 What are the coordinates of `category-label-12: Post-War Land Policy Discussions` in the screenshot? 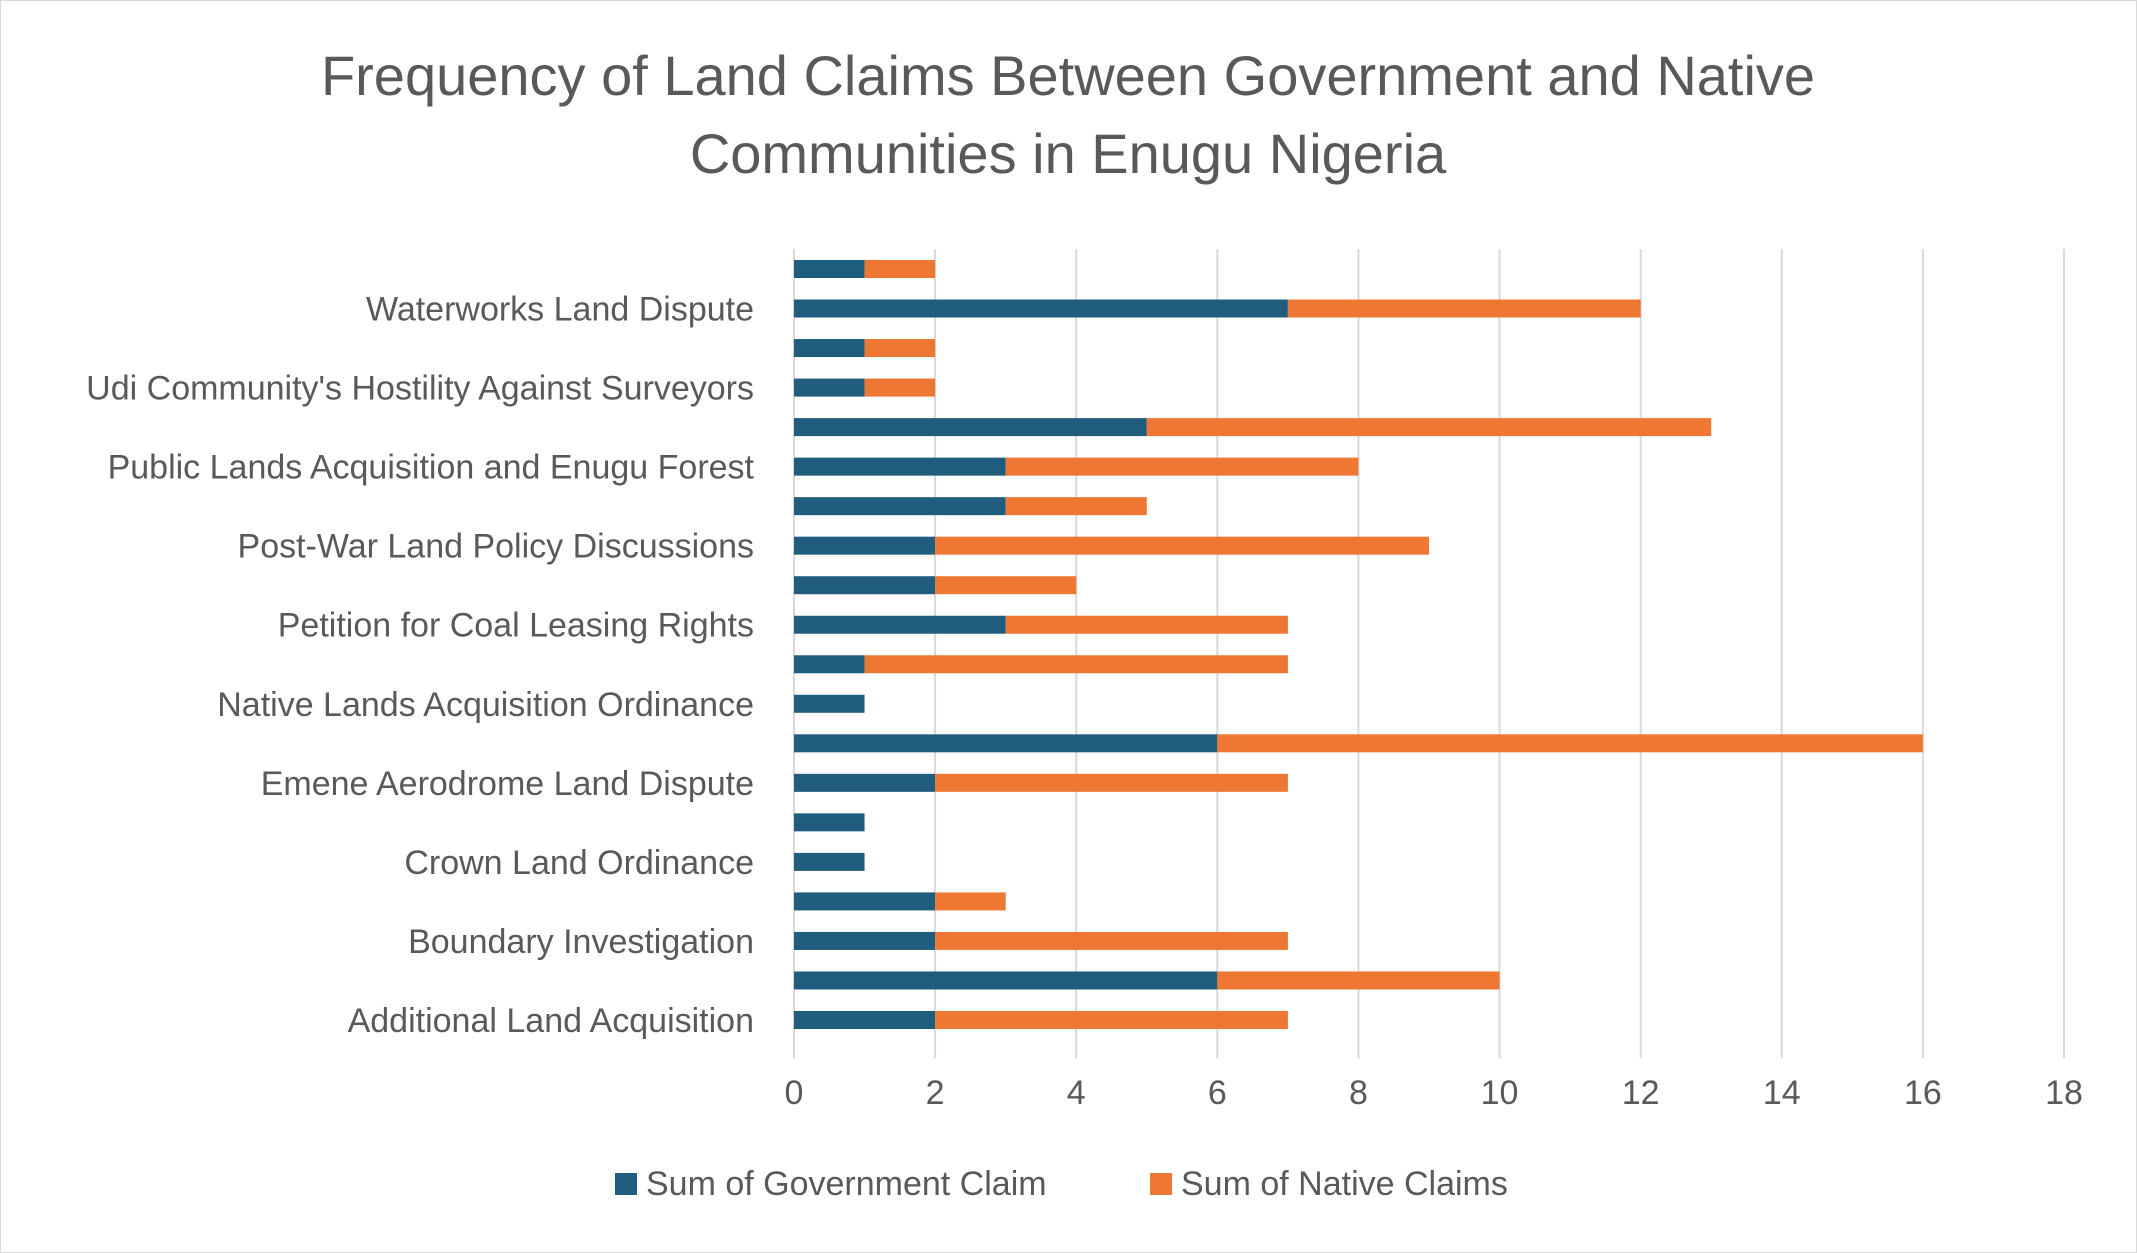 It's located at (496, 547).